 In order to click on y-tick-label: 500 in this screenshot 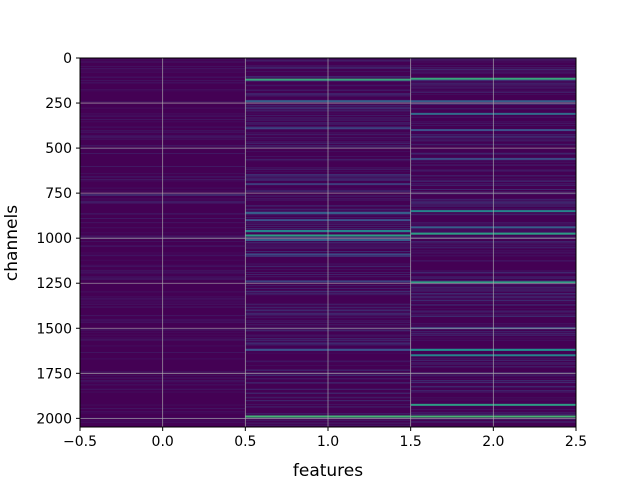, I will do `click(58, 149)`.